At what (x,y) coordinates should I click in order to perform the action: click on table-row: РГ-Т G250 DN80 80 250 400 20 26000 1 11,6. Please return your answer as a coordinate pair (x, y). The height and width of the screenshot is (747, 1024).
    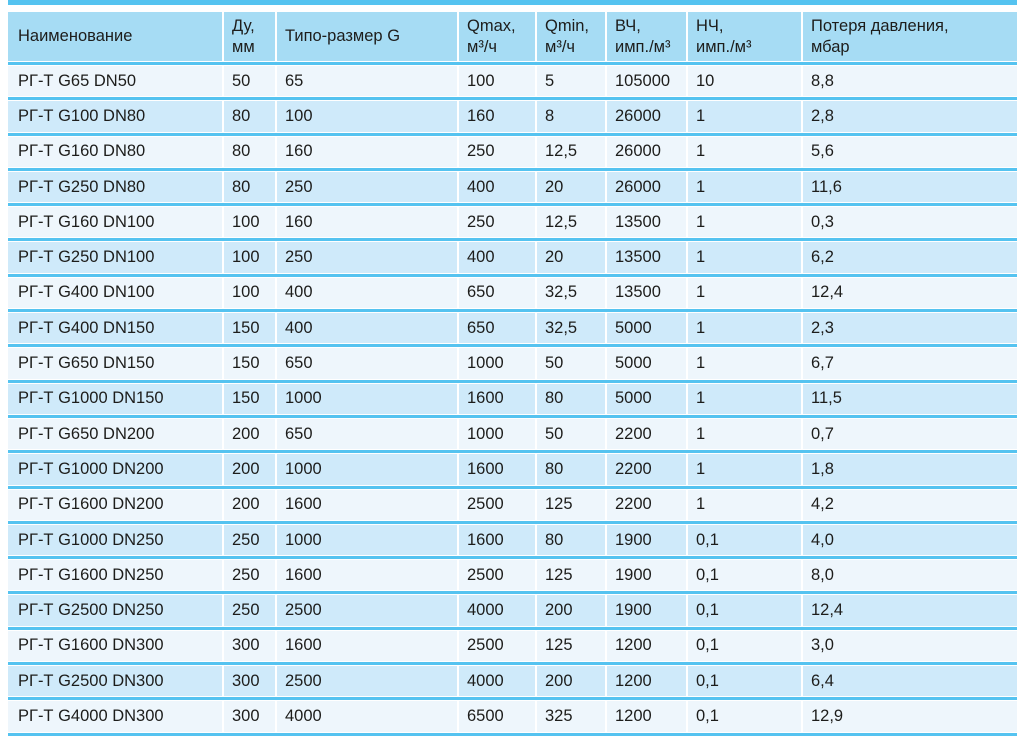
    Looking at the image, I should click on (512, 187).